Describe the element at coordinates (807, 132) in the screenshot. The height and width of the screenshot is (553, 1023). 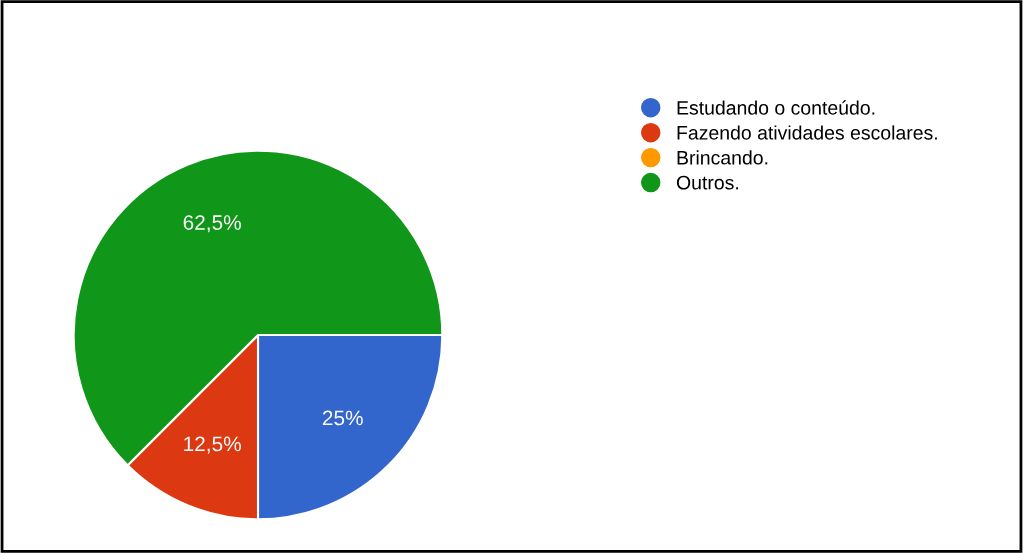
I see `legend-label: Fazendo atividades escolares.` at that location.